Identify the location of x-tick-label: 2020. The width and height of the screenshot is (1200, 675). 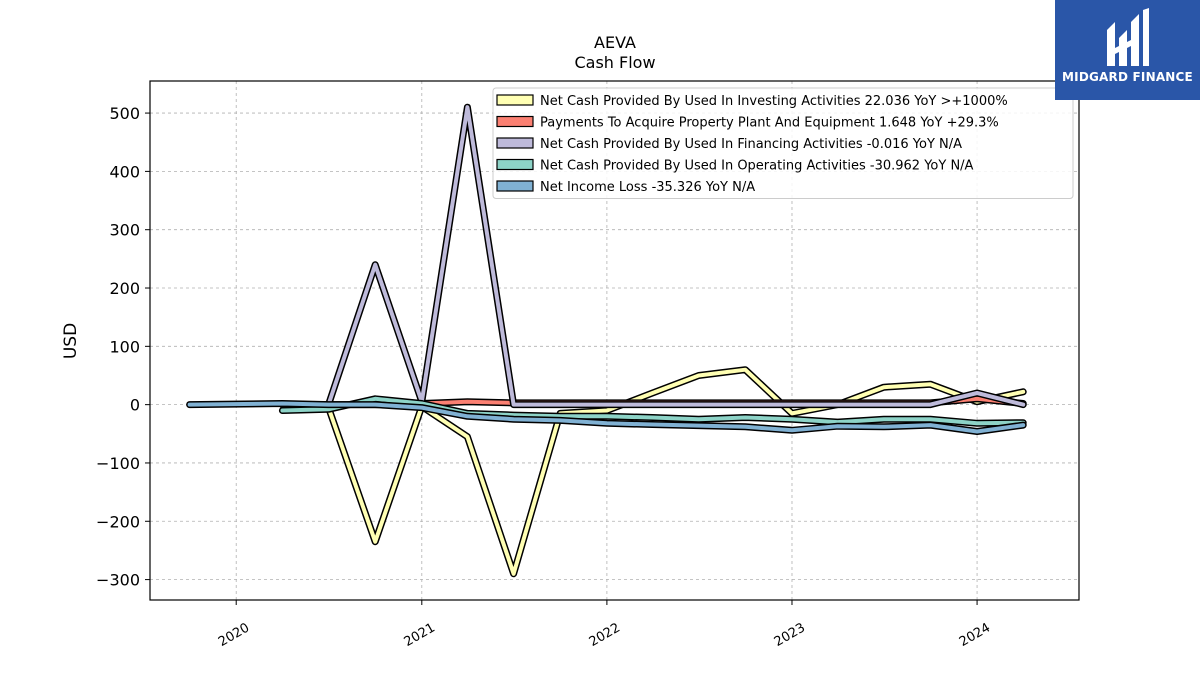
(234, 635).